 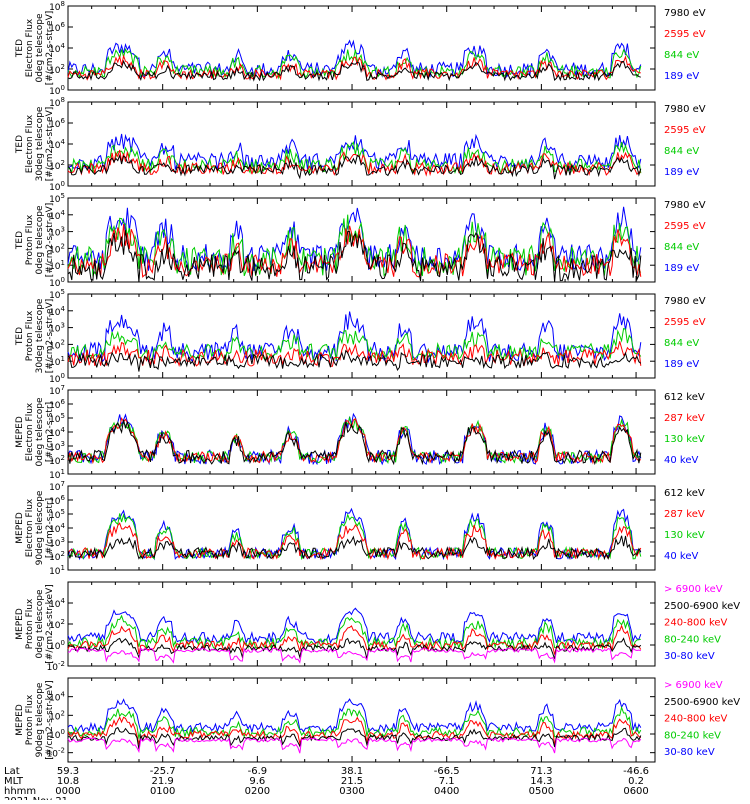 I want to click on x-date-label: 2021 Nov 21, so click(x=36, y=798).